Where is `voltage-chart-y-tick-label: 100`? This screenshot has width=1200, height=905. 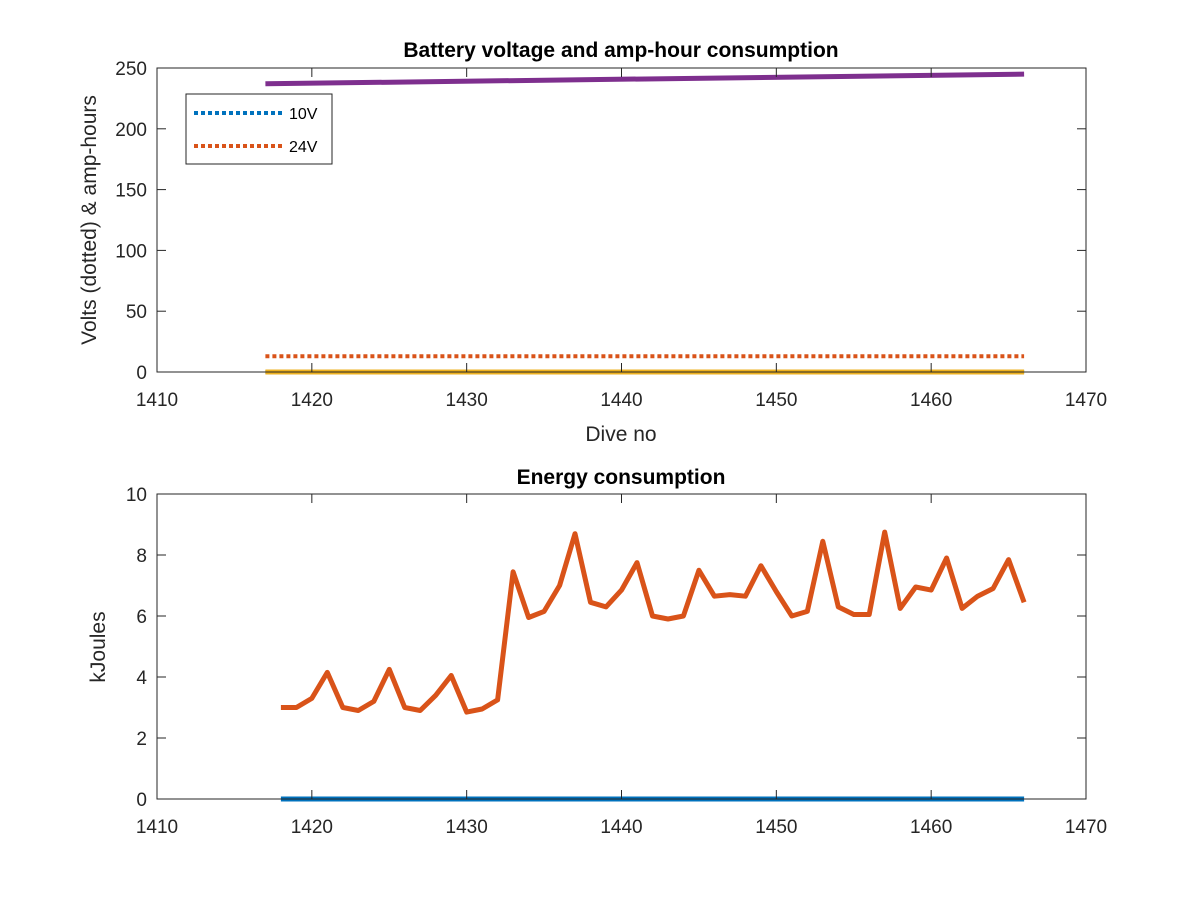 voltage-chart-y-tick-label: 100 is located at coordinates (131, 251).